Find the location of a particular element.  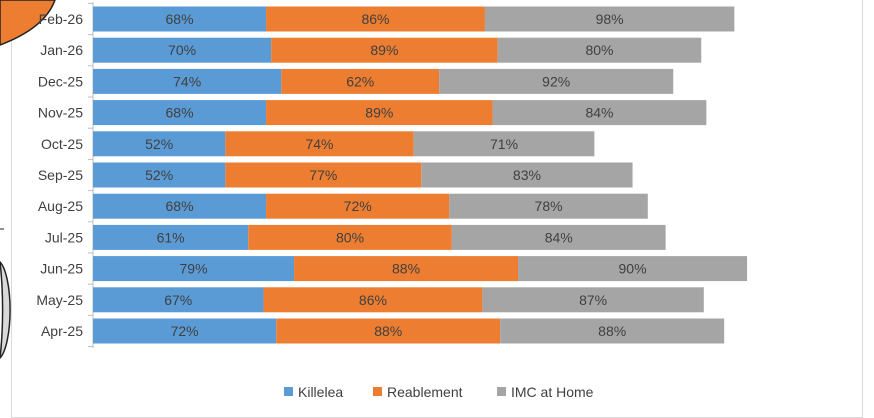

data-label: 70% is located at coordinates (182, 50).